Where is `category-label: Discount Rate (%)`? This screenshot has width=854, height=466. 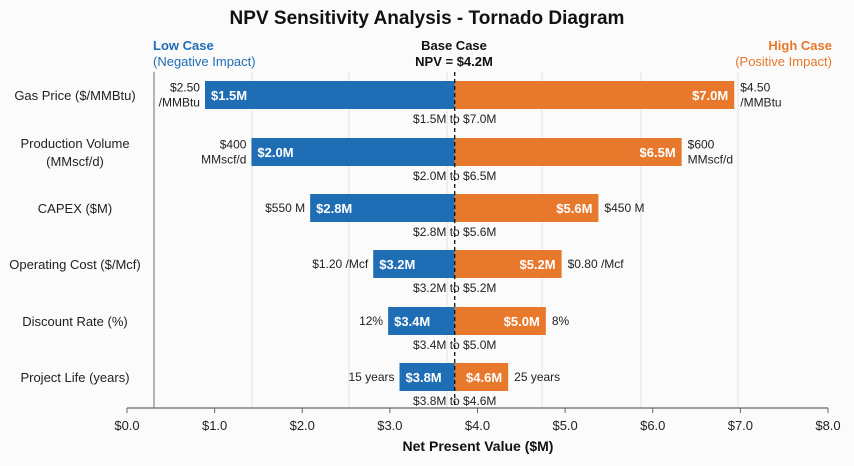 category-label: Discount Rate (%) is located at coordinates (74, 321).